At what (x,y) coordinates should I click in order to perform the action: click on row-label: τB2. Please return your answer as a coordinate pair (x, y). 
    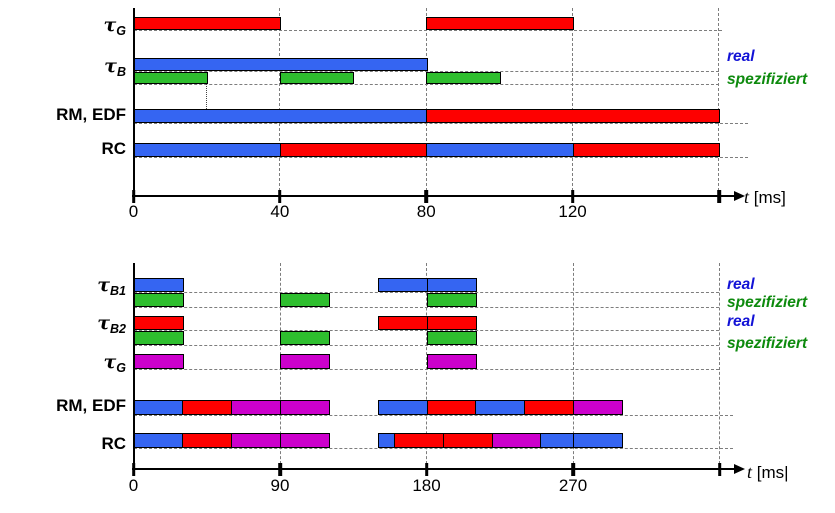
    Looking at the image, I should click on (71, 324).